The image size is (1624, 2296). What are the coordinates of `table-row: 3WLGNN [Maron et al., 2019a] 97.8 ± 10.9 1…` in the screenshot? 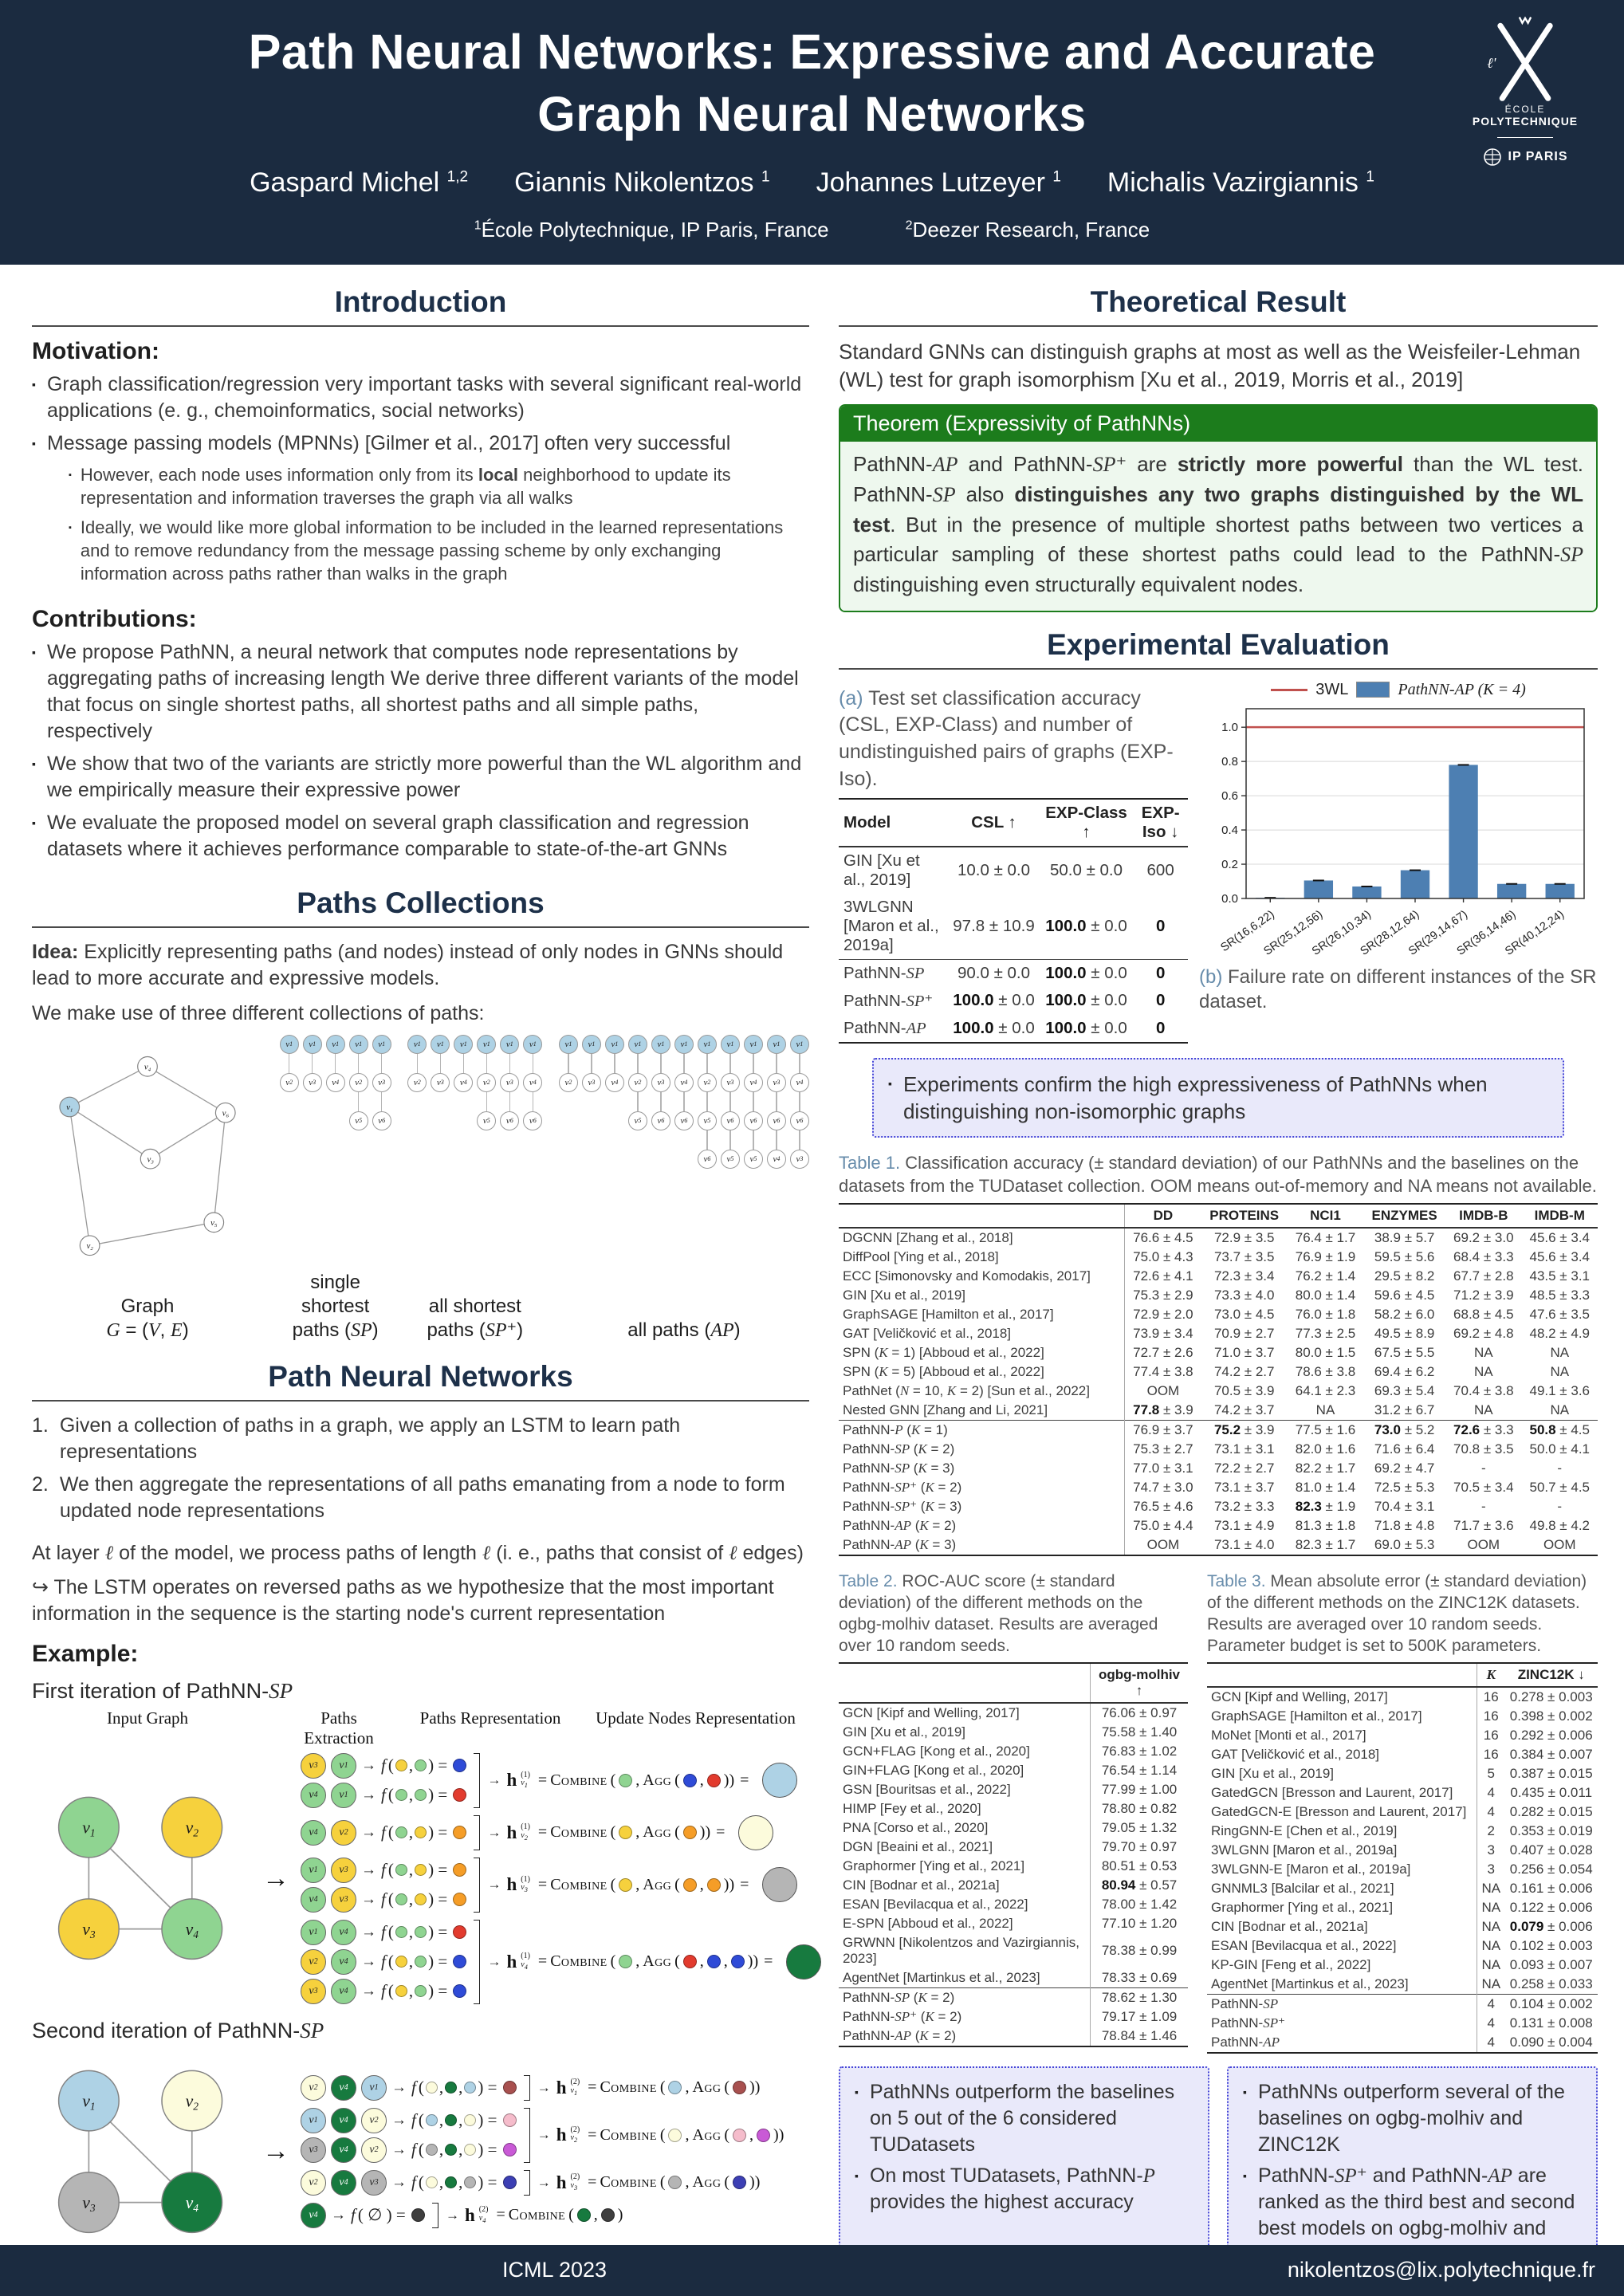 It's located at (1005, 925).